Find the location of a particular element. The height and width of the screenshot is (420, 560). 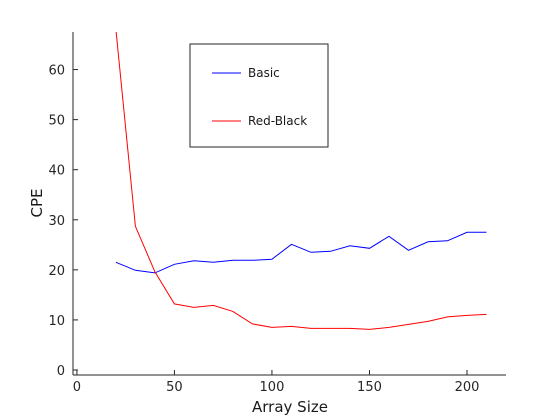

x-axis-label: Array Size is located at coordinates (290, 407).